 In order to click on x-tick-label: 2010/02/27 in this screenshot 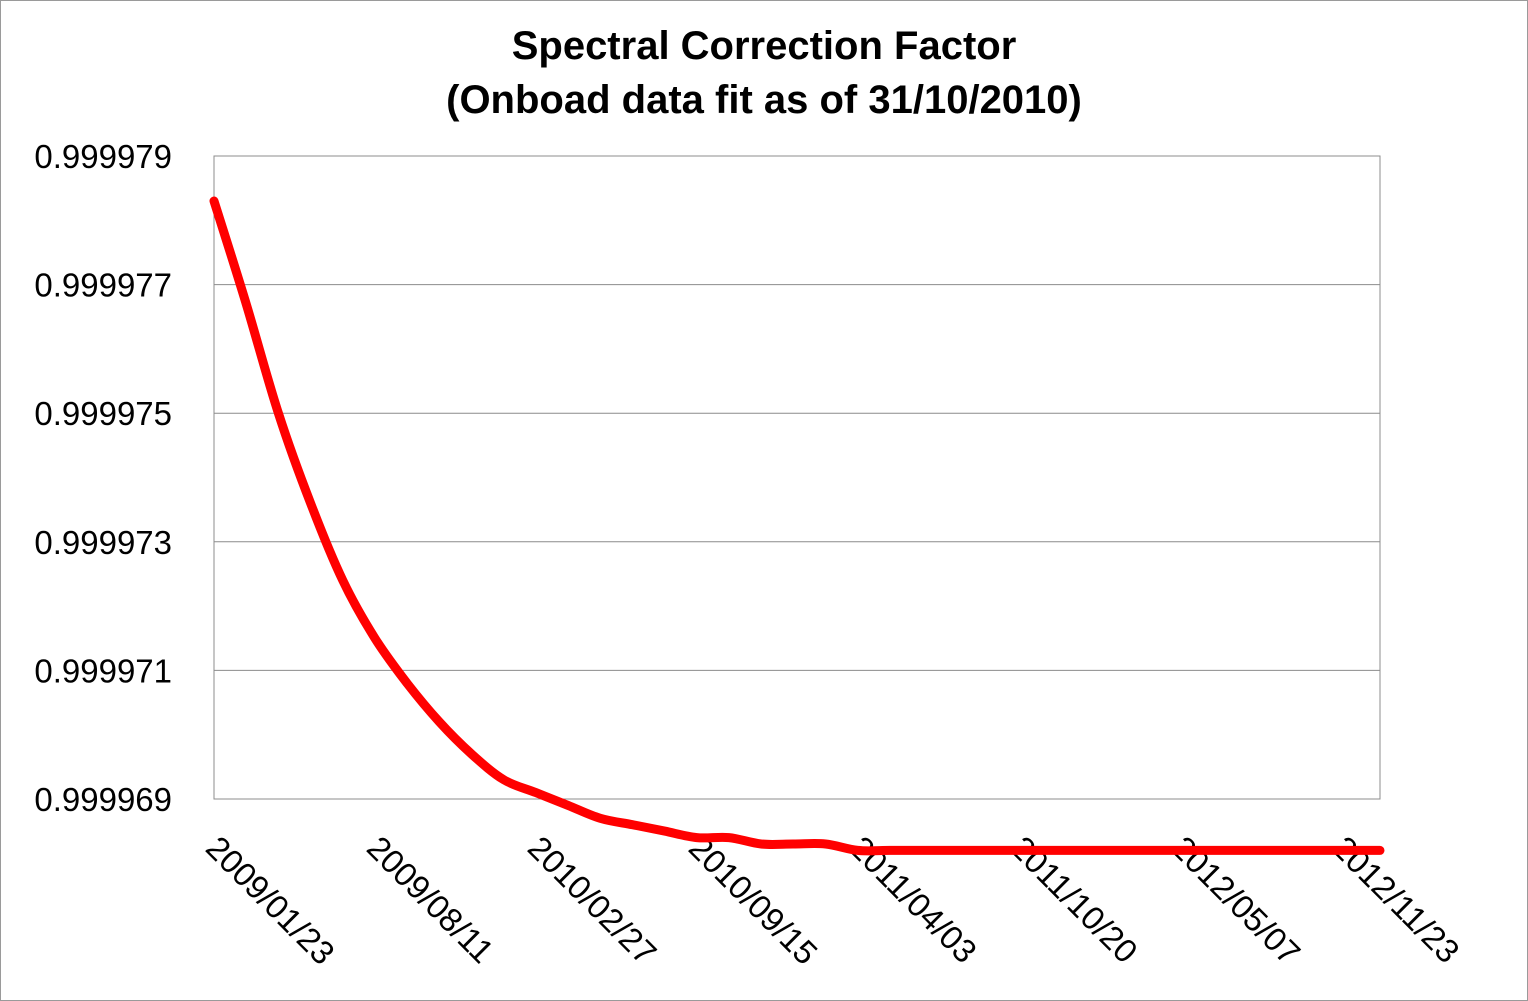, I will do `click(592, 900)`.